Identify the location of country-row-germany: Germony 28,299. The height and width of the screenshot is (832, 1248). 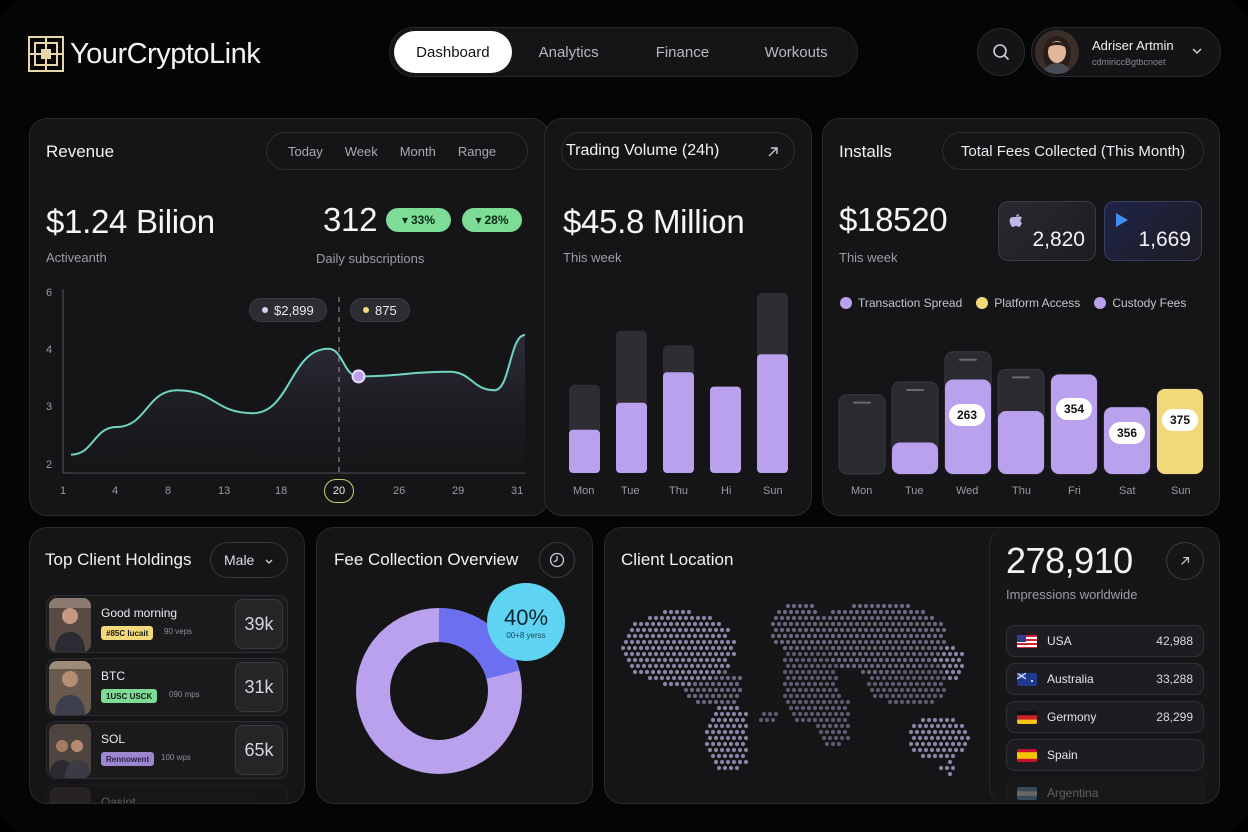
(1105, 717).